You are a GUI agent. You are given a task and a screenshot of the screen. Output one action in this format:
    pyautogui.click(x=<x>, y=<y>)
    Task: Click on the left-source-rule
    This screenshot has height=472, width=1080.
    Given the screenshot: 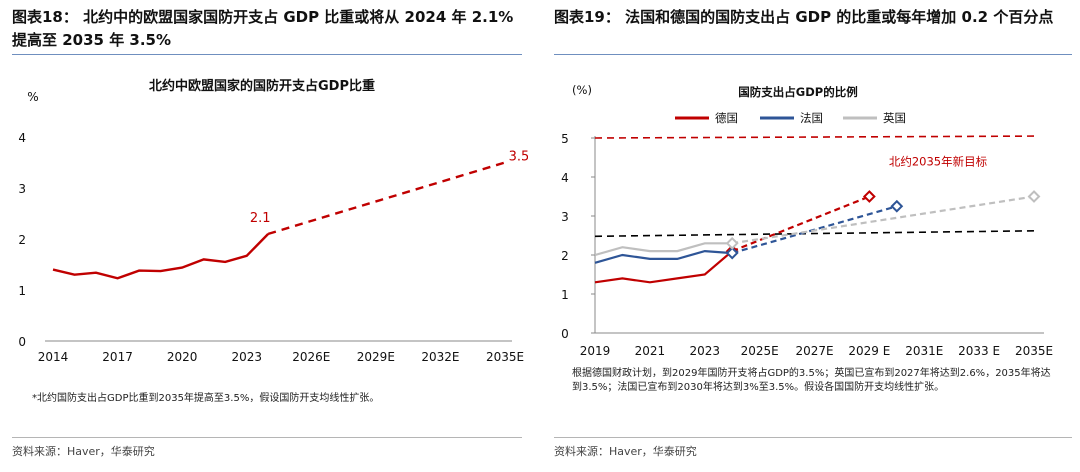 What is the action you would take?
    pyautogui.click(x=267, y=437)
    